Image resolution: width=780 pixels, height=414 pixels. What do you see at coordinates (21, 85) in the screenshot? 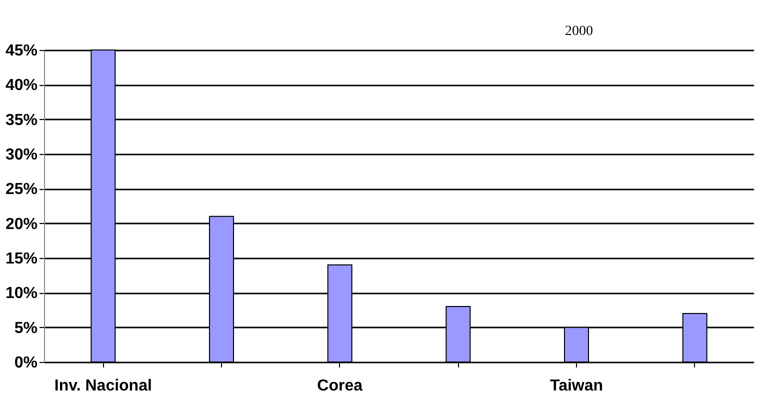
I see `y-tick-label: 40%` at bounding box center [21, 85].